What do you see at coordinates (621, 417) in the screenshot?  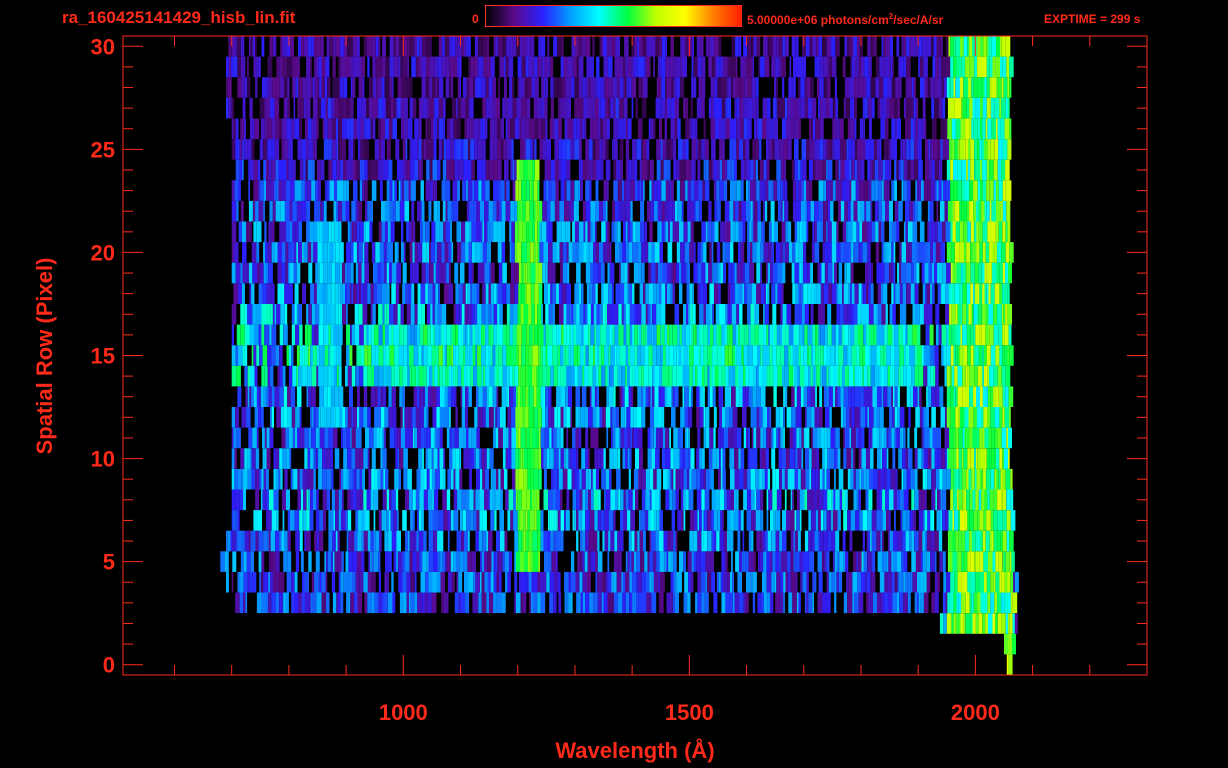 I see `image-row` at bounding box center [621, 417].